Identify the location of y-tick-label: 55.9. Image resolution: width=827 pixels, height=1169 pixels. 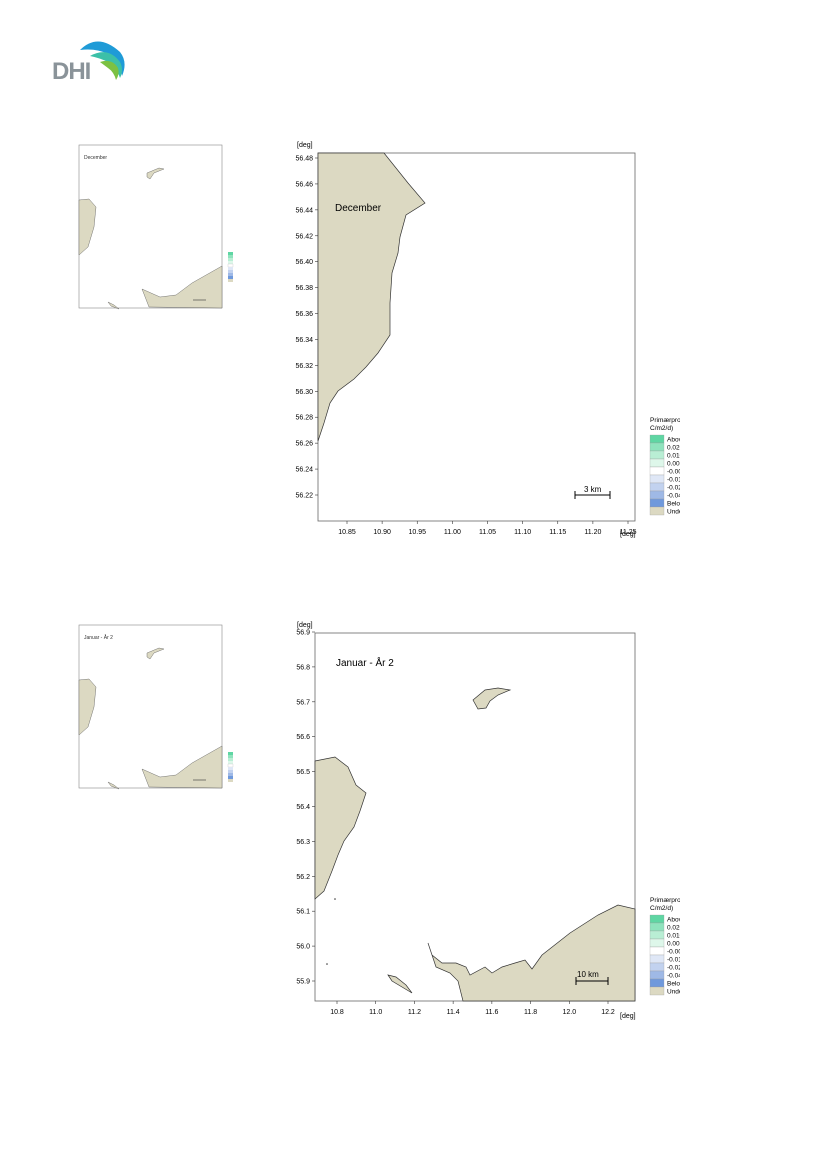
(303, 982).